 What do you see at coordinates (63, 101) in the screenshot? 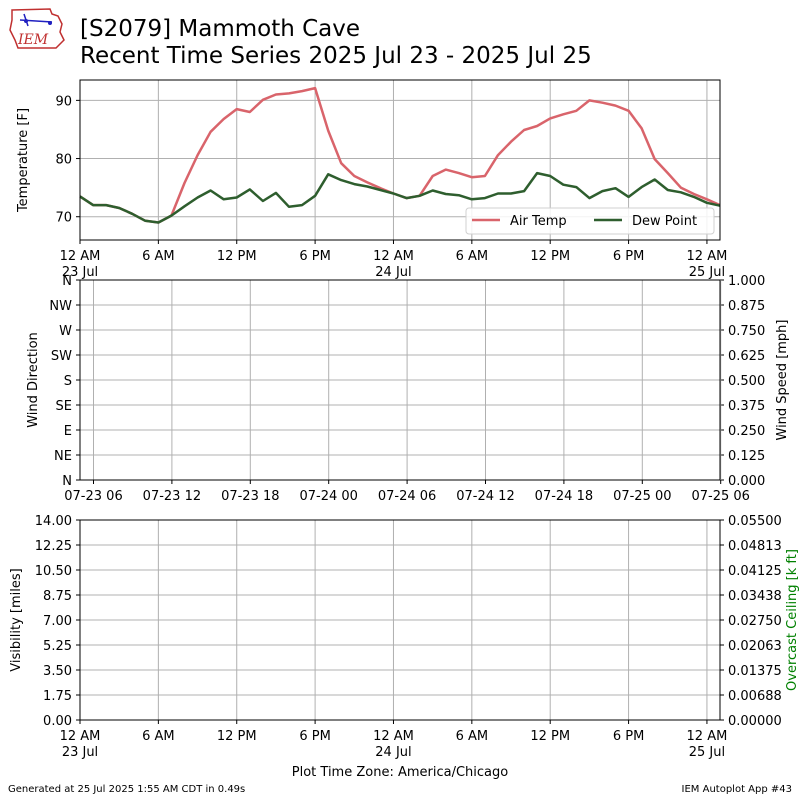
I see `temp-y-tick-label: 90` at bounding box center [63, 101].